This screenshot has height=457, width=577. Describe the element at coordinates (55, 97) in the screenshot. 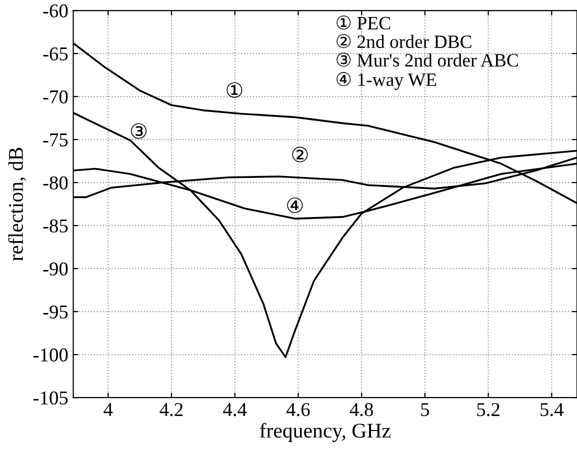

I see `y-tick-label: -70` at that location.